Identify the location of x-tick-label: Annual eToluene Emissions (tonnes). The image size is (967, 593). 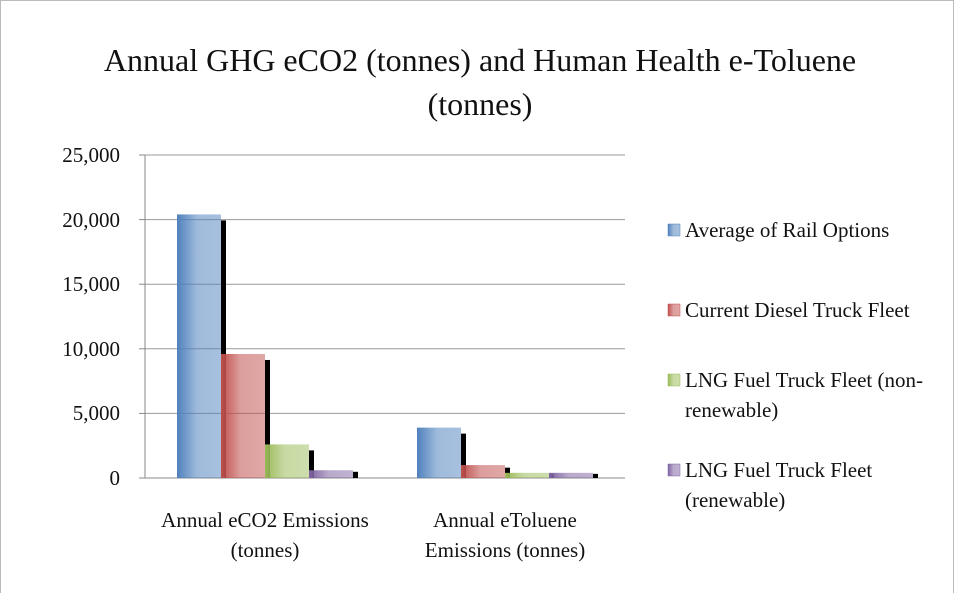
(505, 535).